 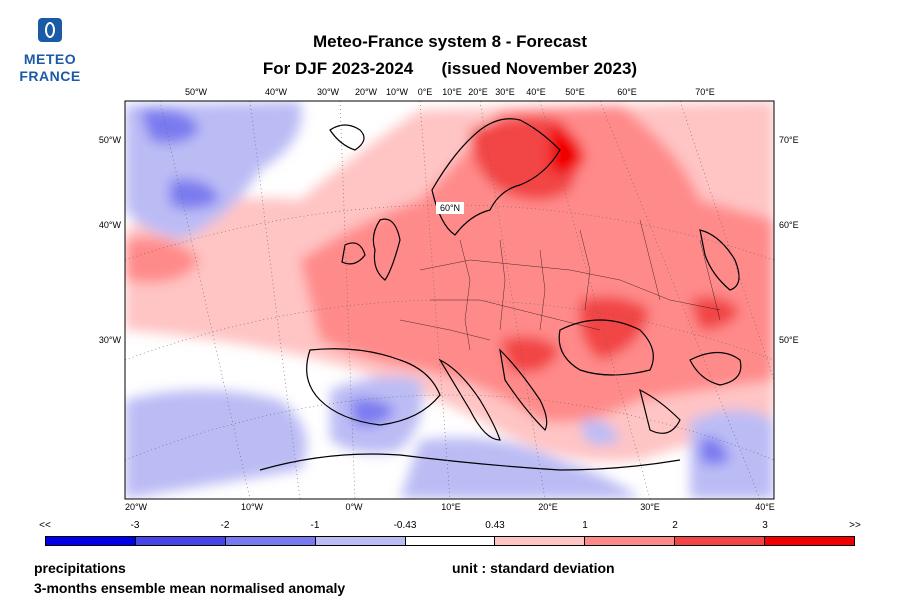 I want to click on top-tick-label: 50°E, so click(x=575, y=92).